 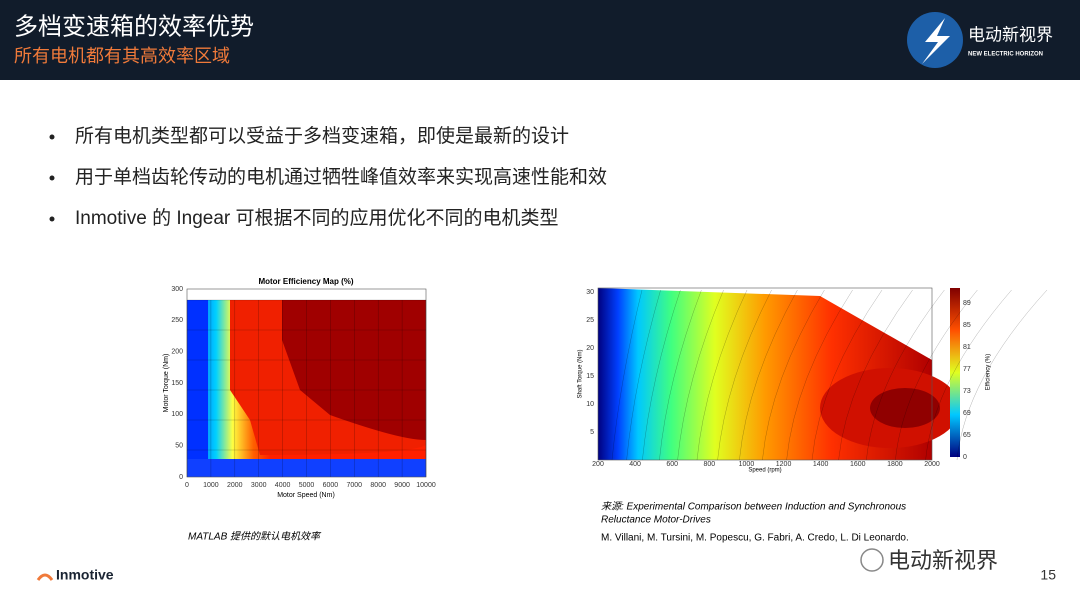 I want to click on x-tick-label: 400, so click(x=635, y=464).